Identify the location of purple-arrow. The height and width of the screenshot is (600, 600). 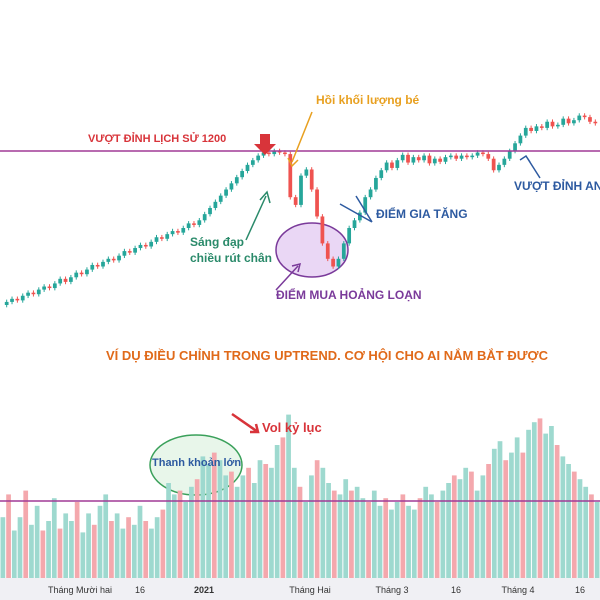
(287, 278).